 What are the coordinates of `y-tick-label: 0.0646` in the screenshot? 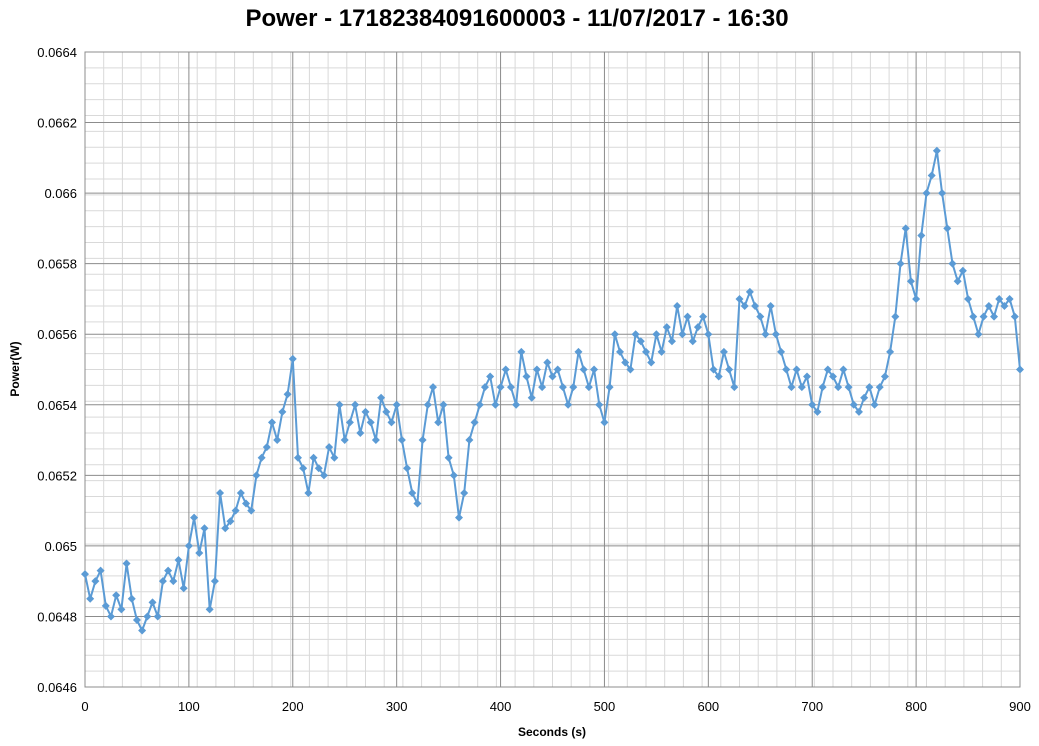 It's located at (57, 687).